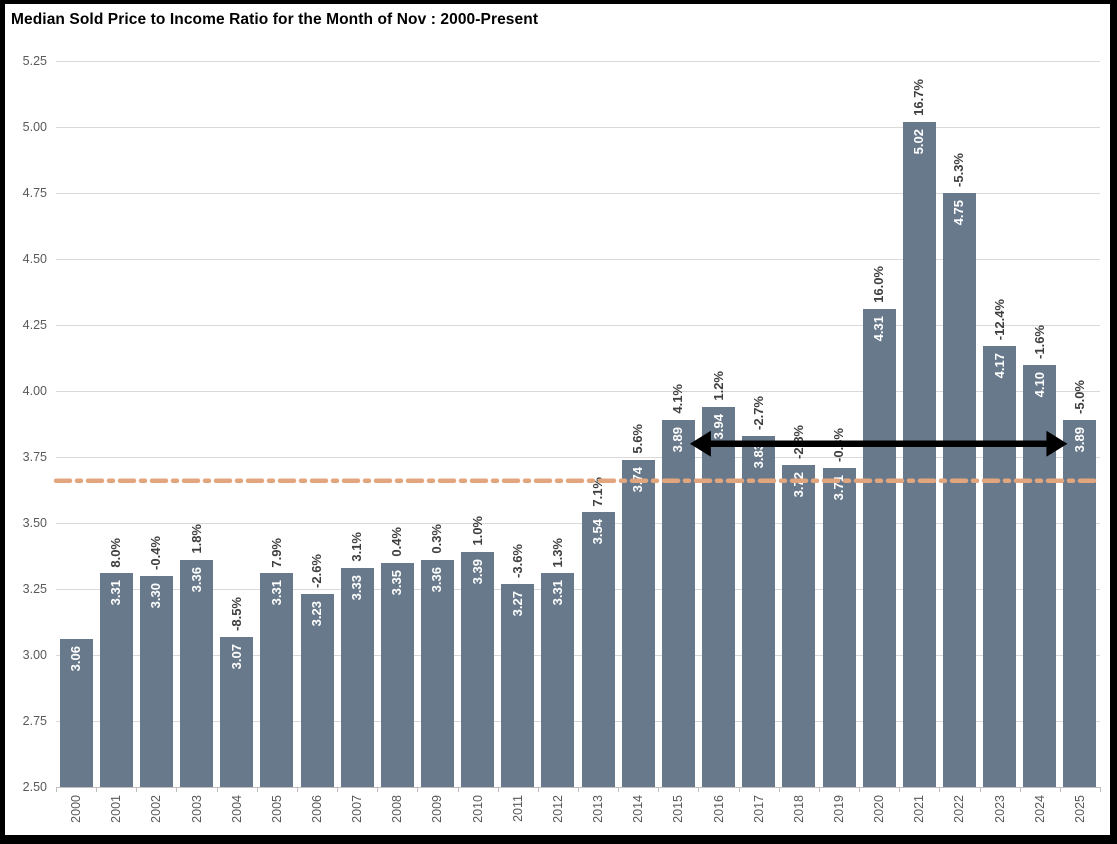  I want to click on y-axis-tick-label: 4.25, so click(34, 325).